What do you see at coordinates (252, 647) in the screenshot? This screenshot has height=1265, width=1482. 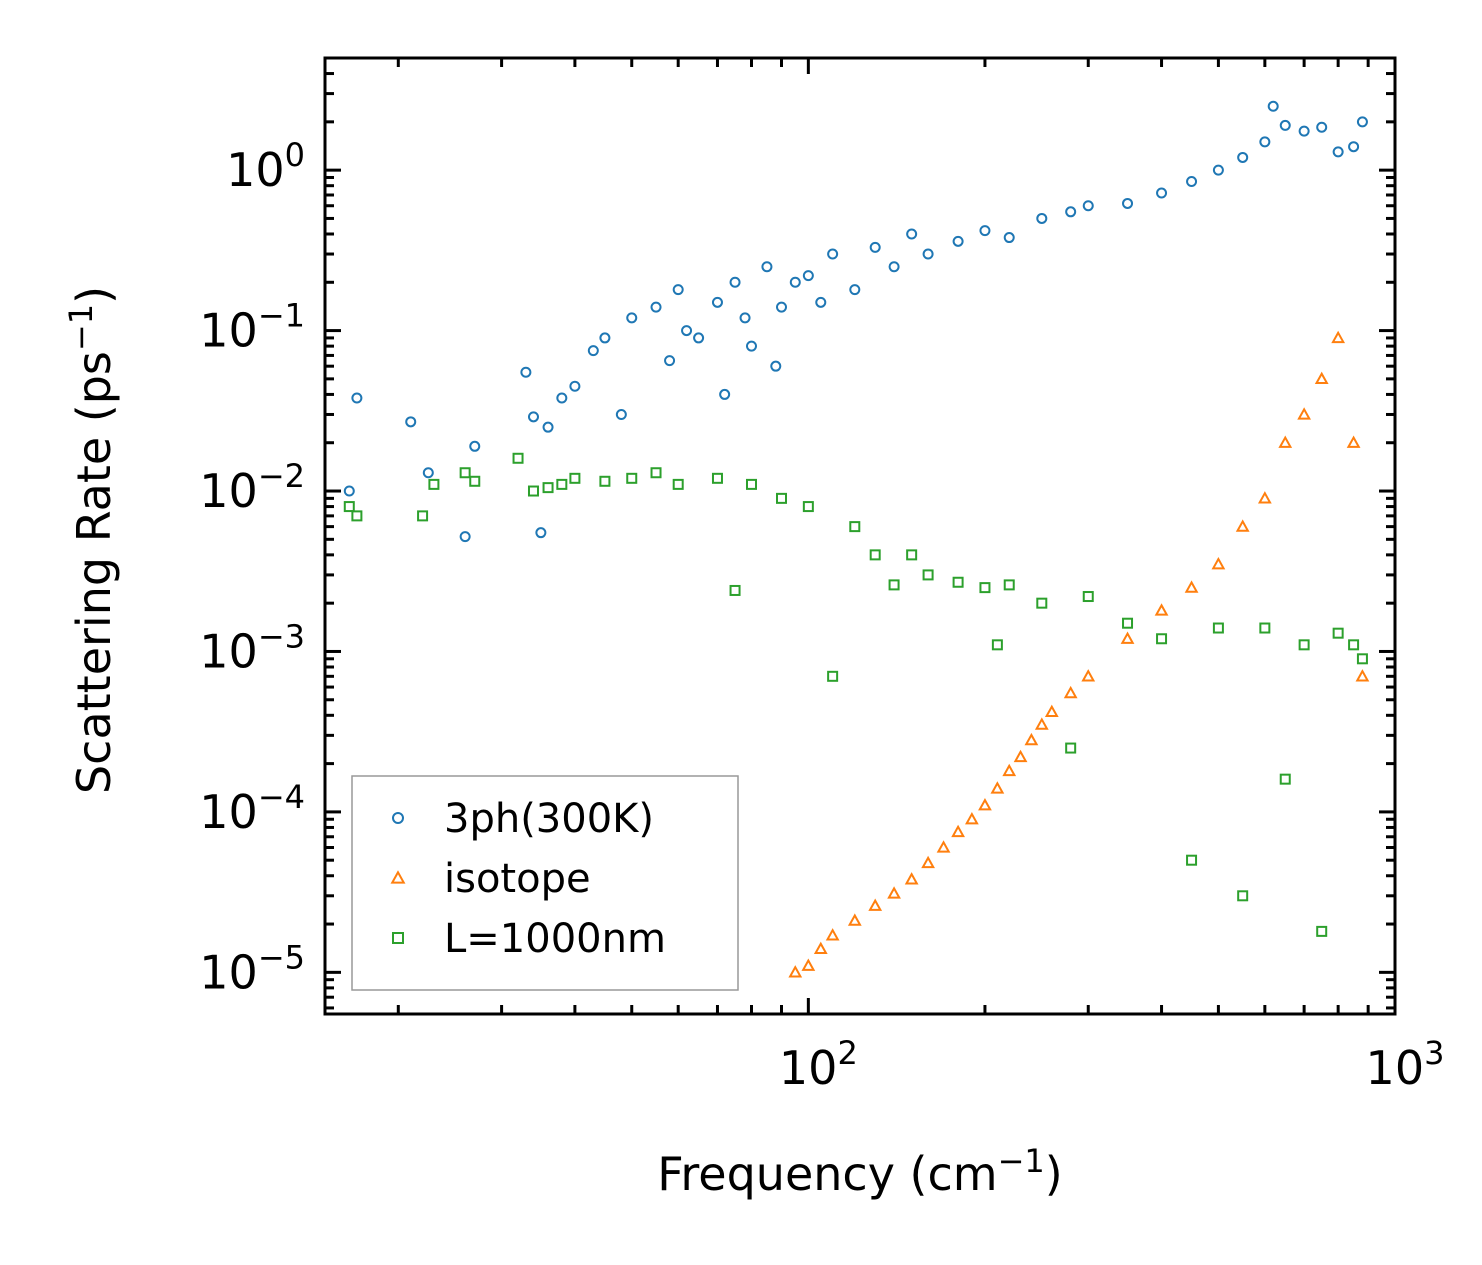 I see `y-tick-label: 10⁻³` at bounding box center [252, 647].